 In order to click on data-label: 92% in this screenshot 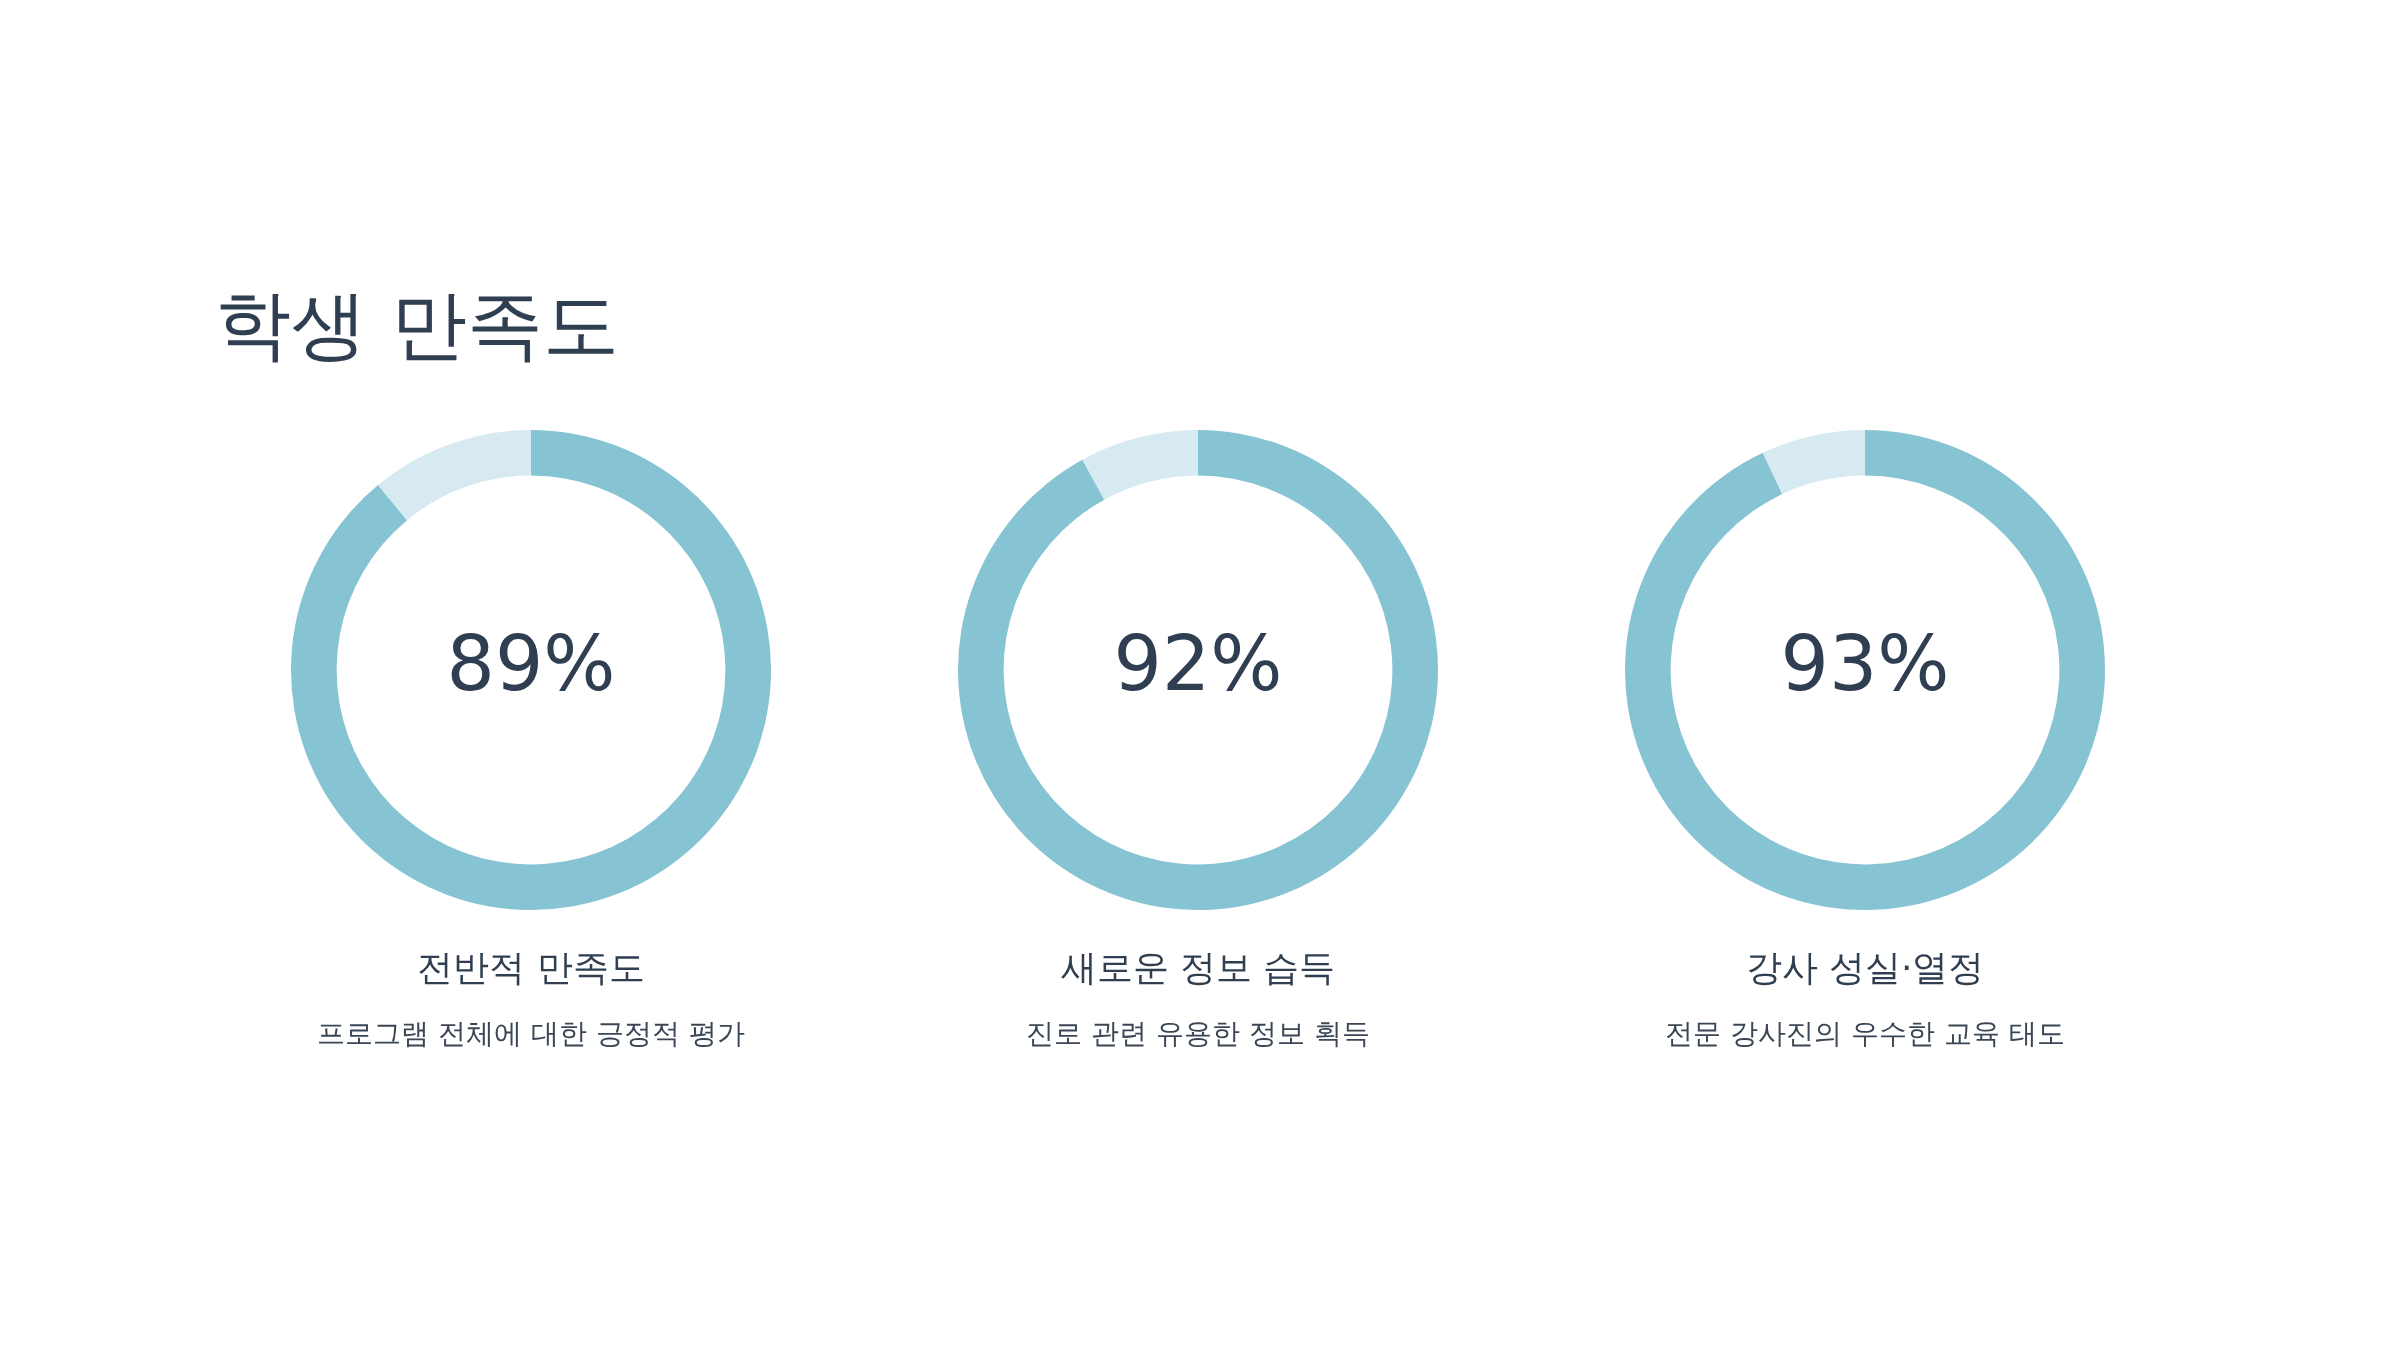, I will do `click(1198, 663)`.